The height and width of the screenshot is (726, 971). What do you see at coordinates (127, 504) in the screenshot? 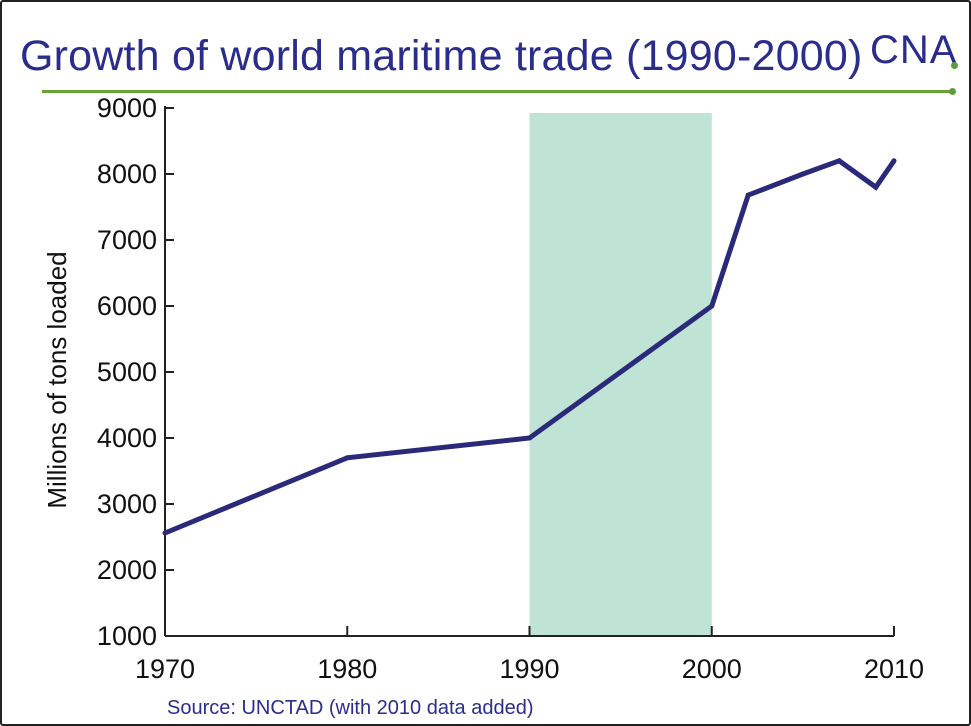
I see `y-tick-label: 3000` at bounding box center [127, 504].